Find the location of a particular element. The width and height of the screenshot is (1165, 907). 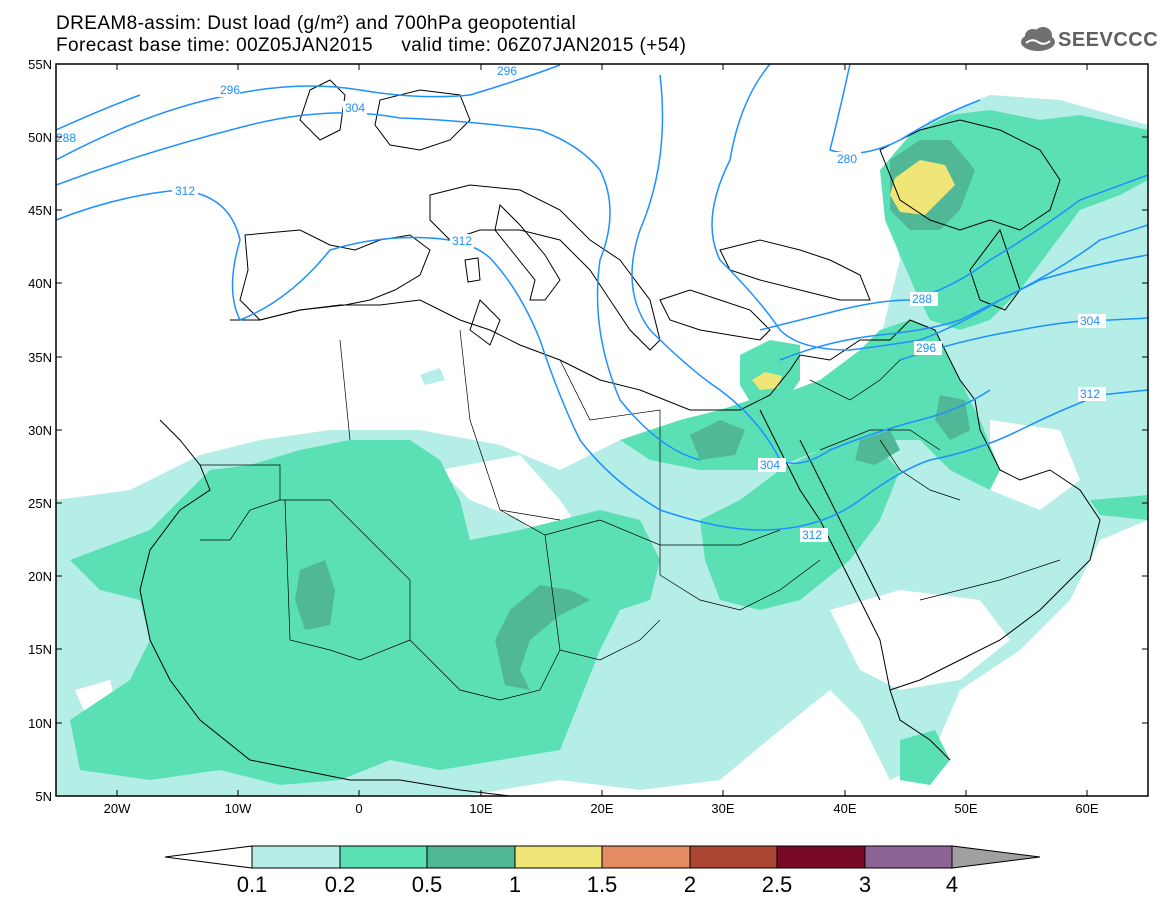

lat-label: 5N is located at coordinates (43, 796).